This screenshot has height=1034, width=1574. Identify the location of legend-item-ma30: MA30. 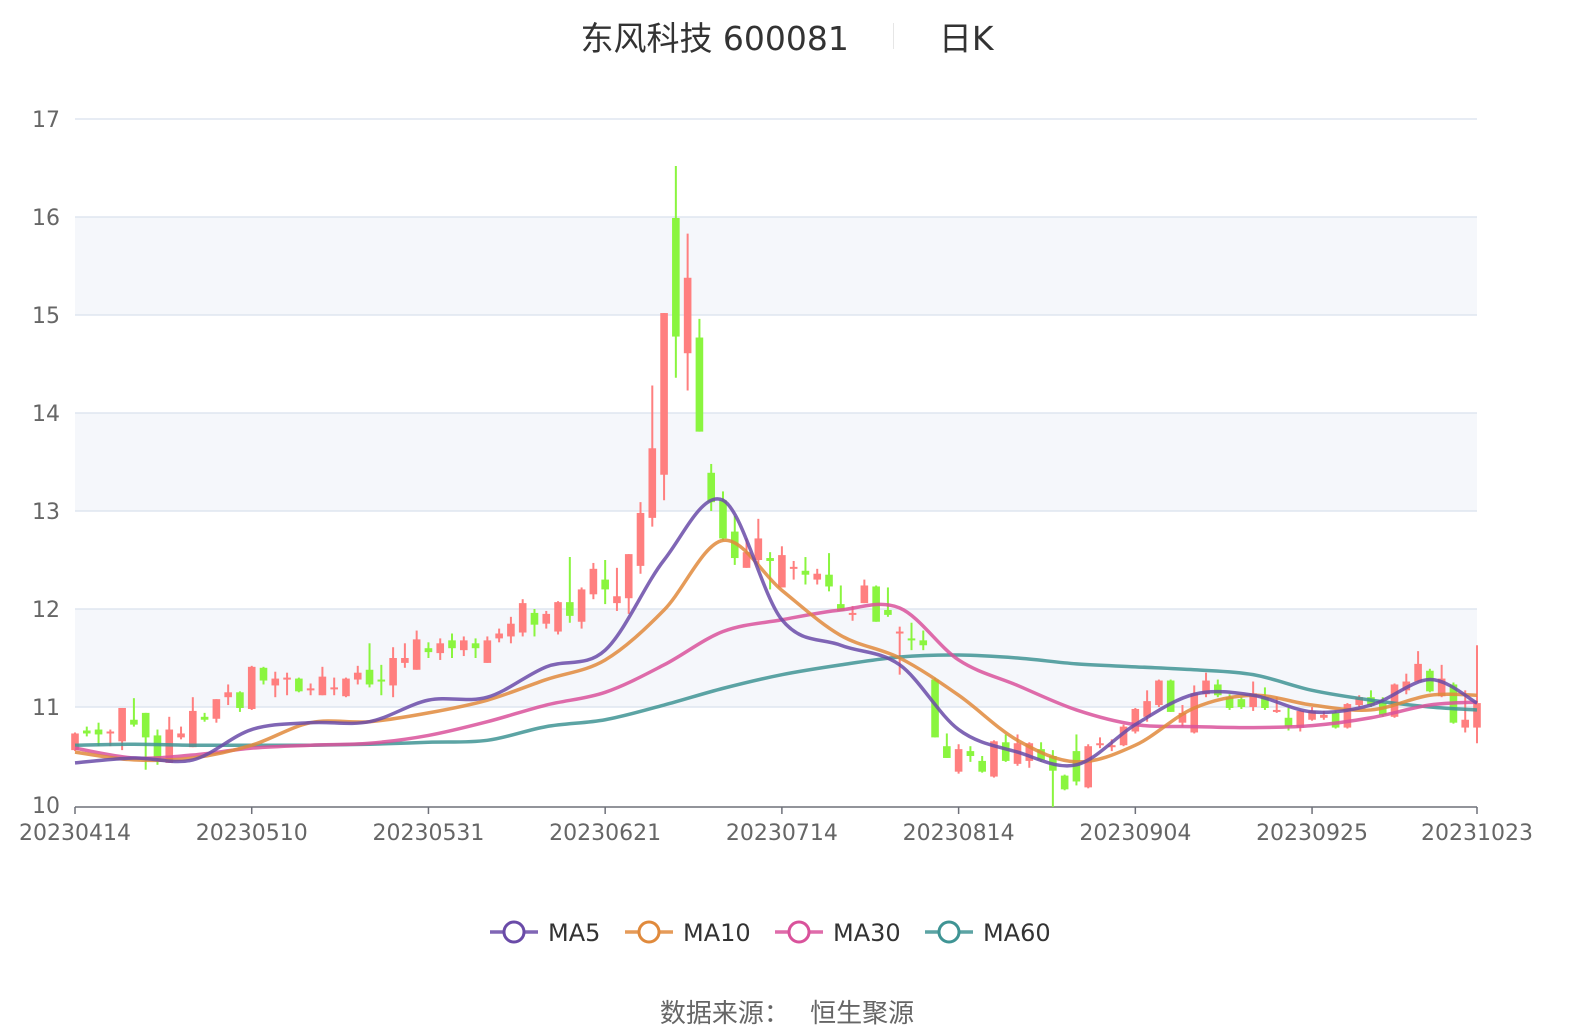
(838, 933).